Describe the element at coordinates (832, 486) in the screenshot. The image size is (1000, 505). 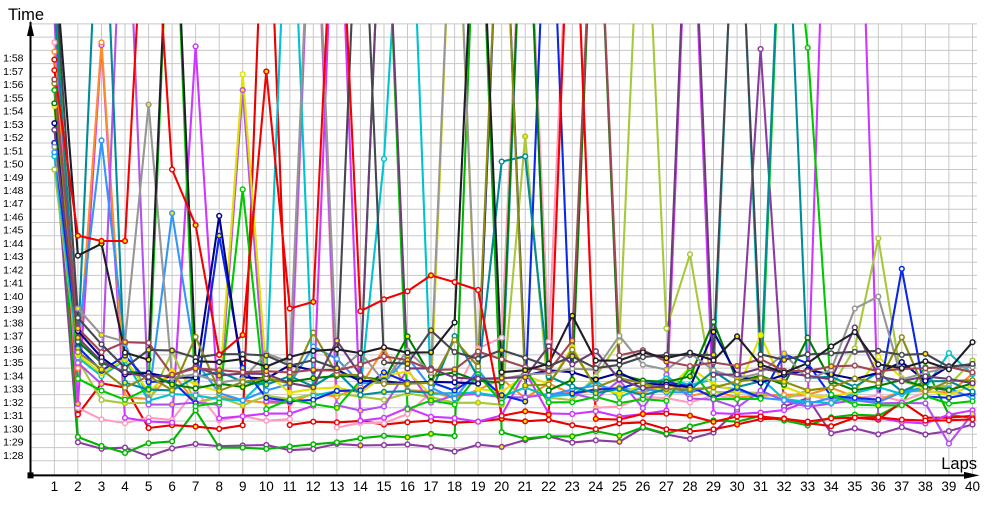
I see `svg-text: 34` at that location.